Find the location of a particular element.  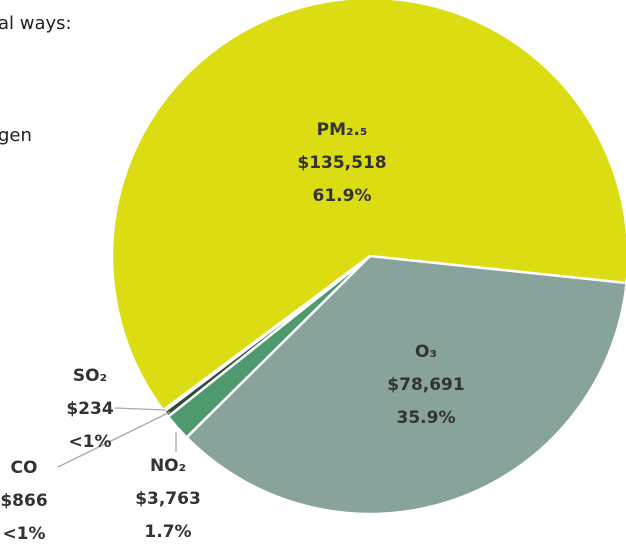

slice-label: SO₂ is located at coordinates (90, 376).